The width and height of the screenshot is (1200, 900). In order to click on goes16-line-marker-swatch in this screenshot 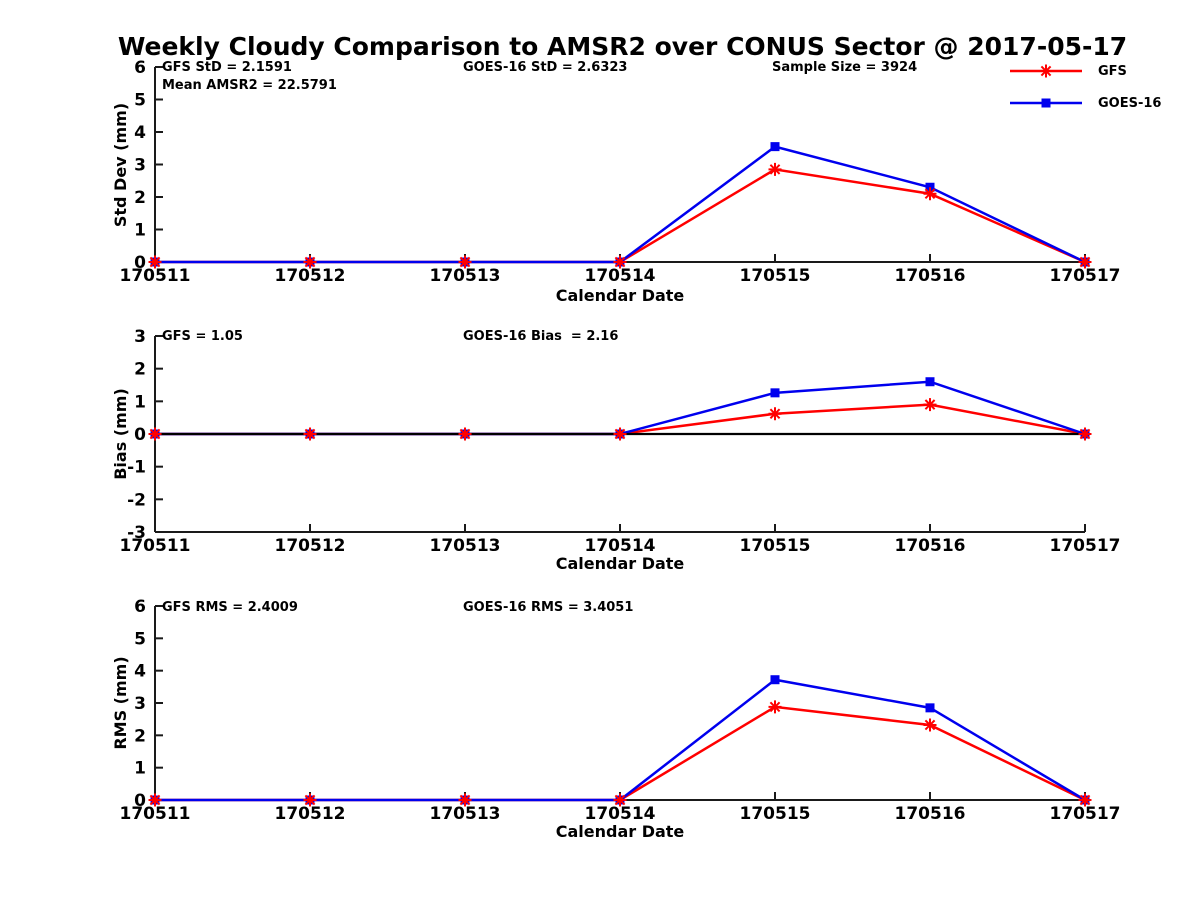, I will do `click(1046, 103)`.